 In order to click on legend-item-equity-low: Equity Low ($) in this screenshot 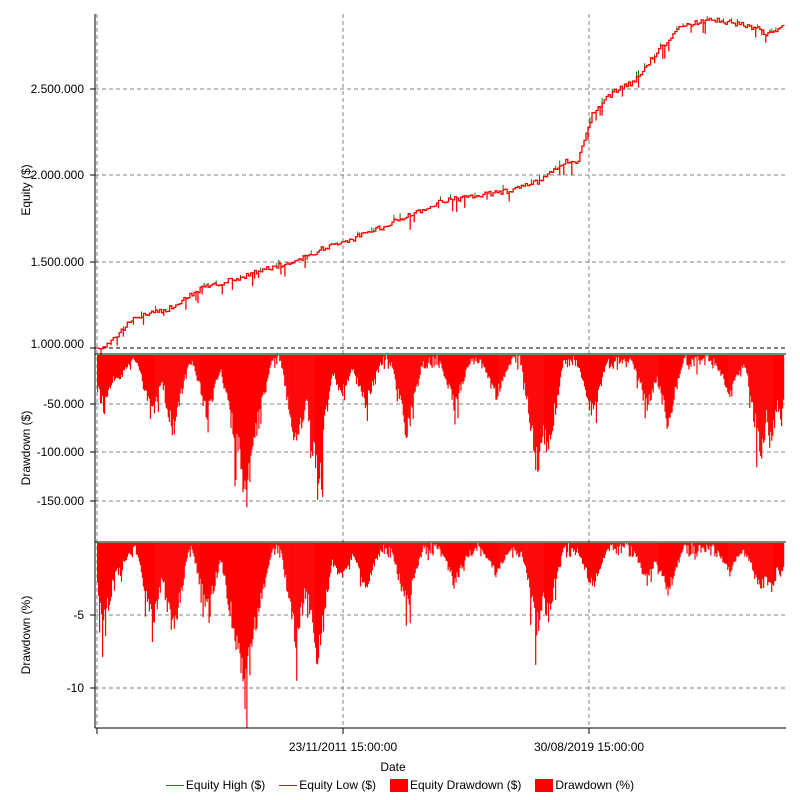, I will do `click(327, 785)`.